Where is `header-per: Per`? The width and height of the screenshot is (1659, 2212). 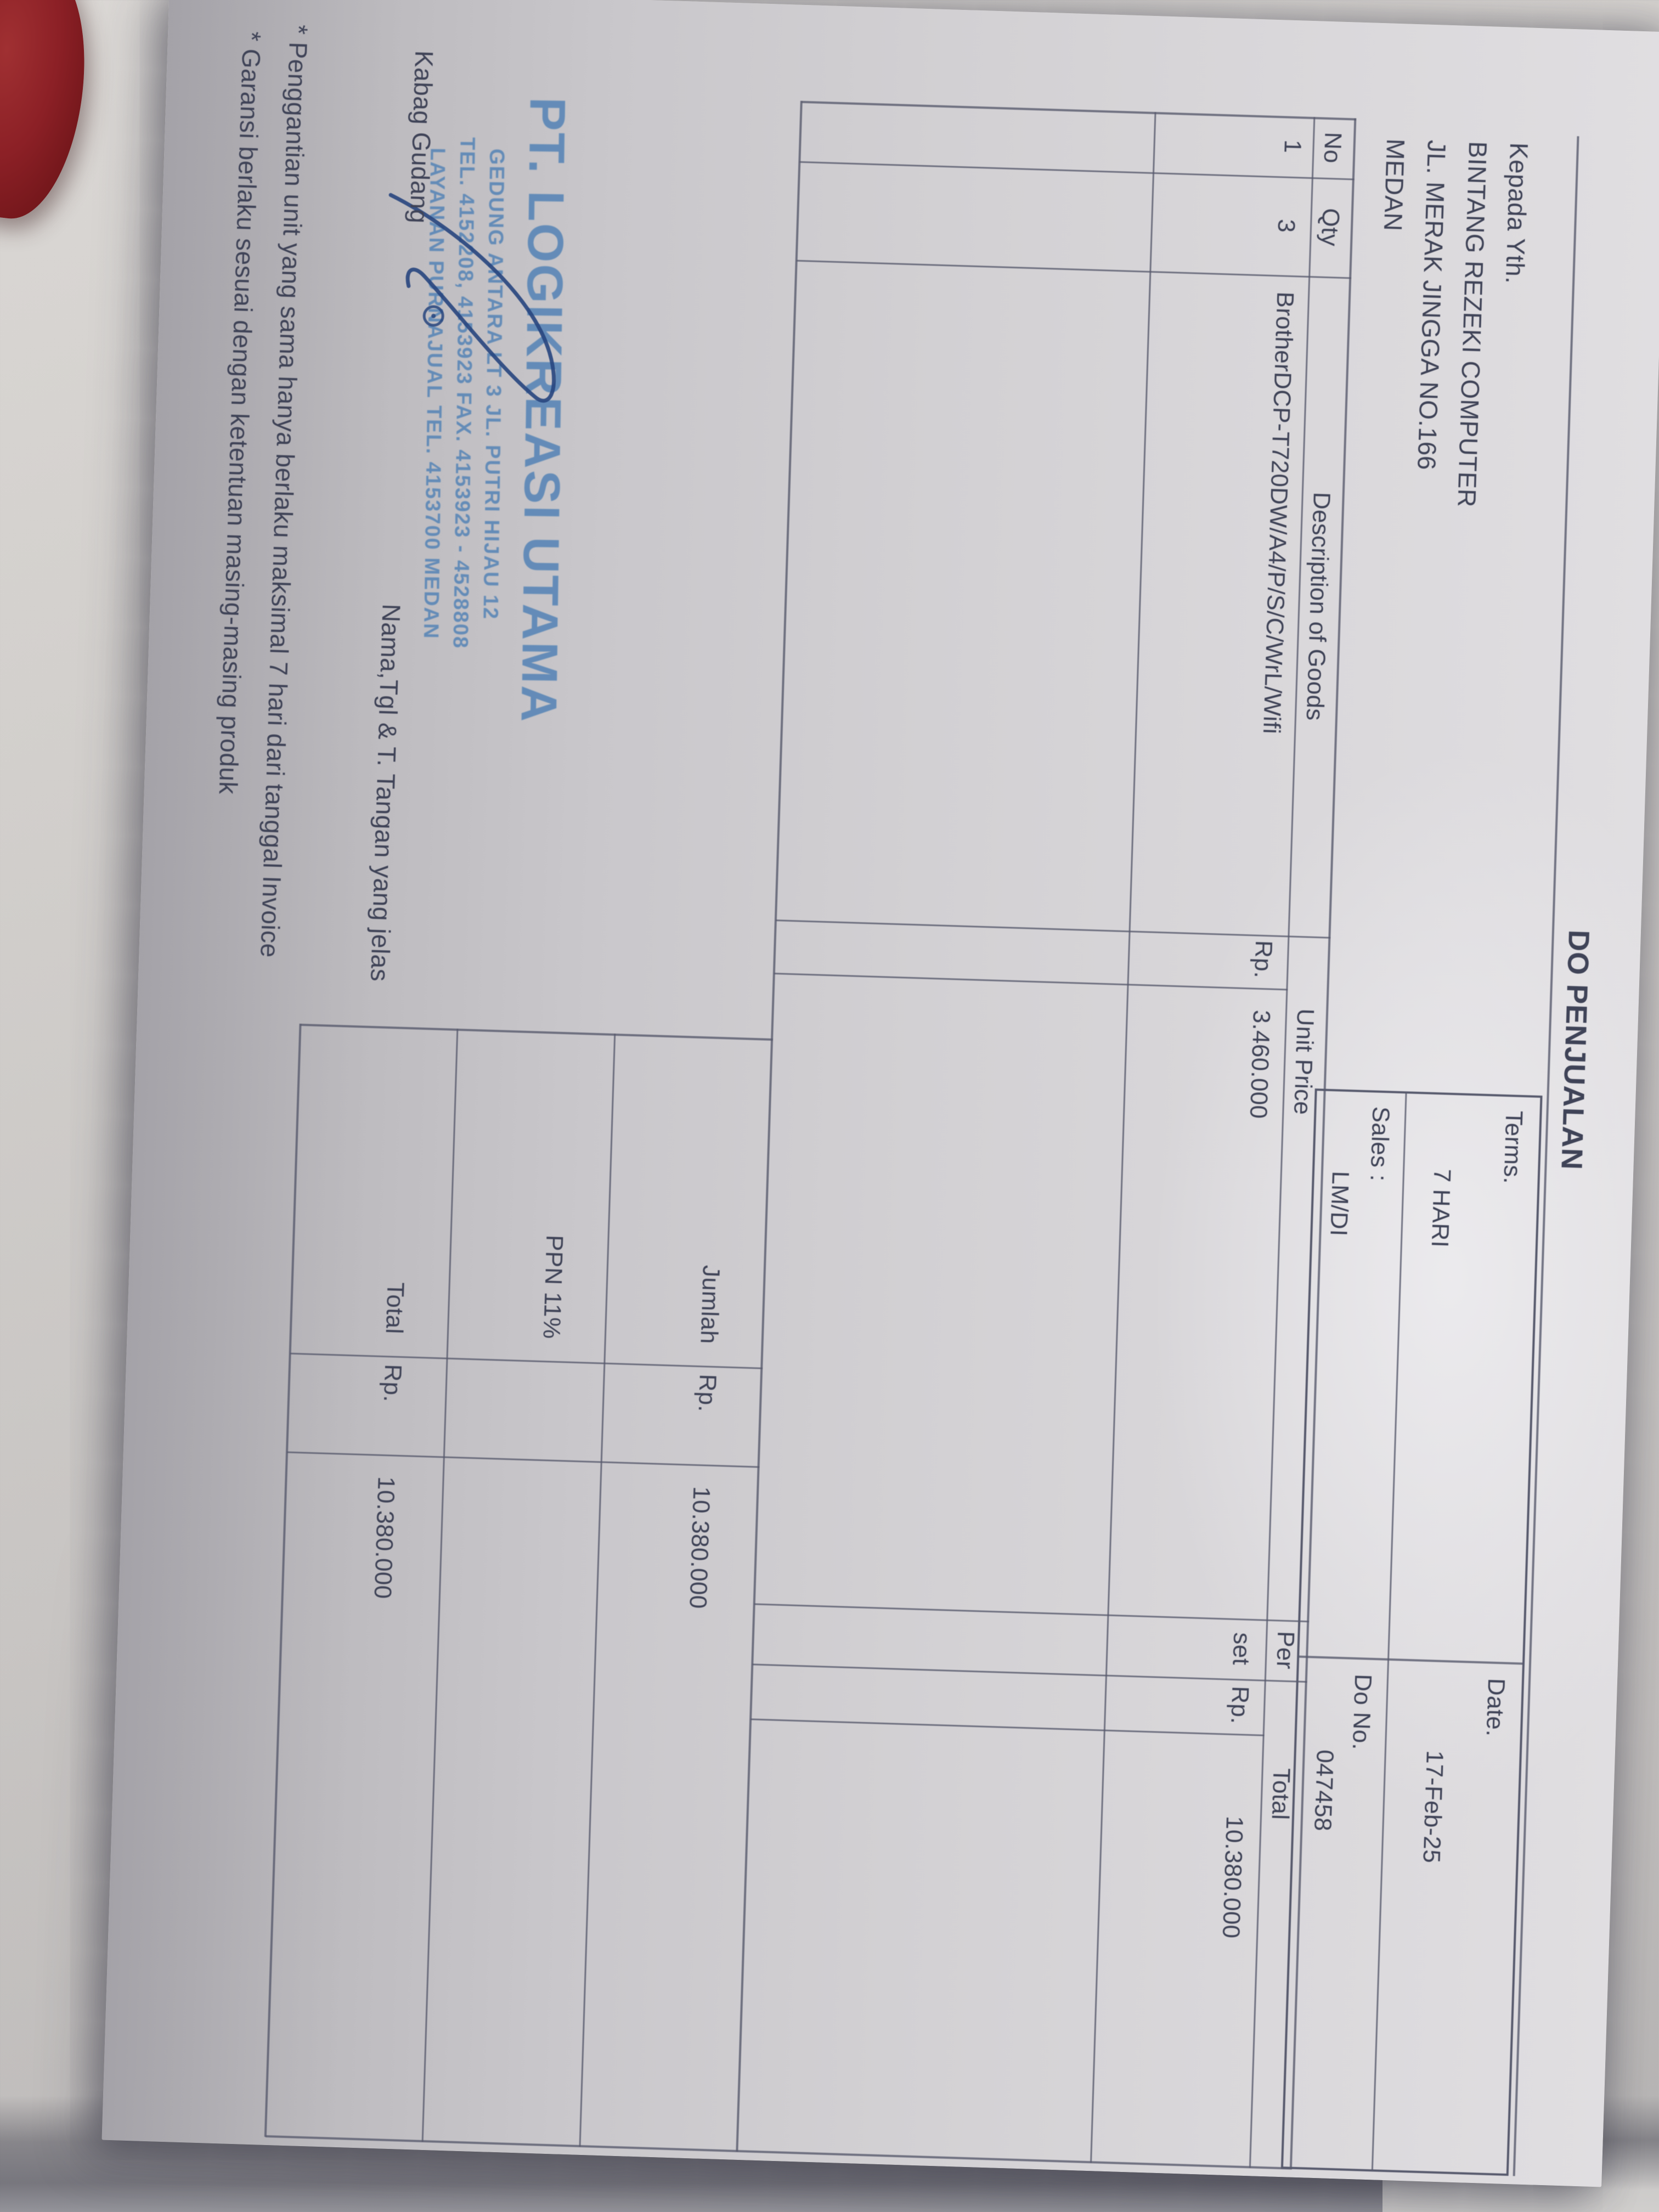
header-per: Per is located at coordinates (1286, 1650).